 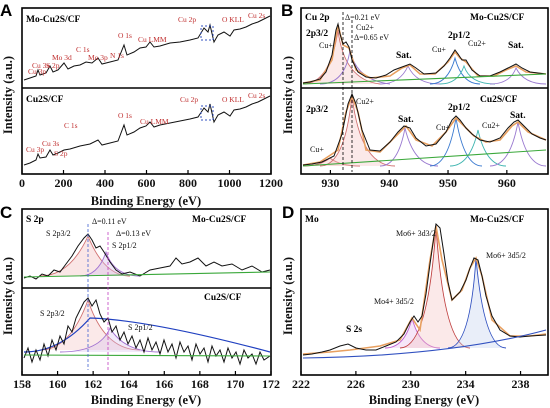 I want to click on panel-a-bottom-peak-okll: O KLL, so click(x=233, y=99).